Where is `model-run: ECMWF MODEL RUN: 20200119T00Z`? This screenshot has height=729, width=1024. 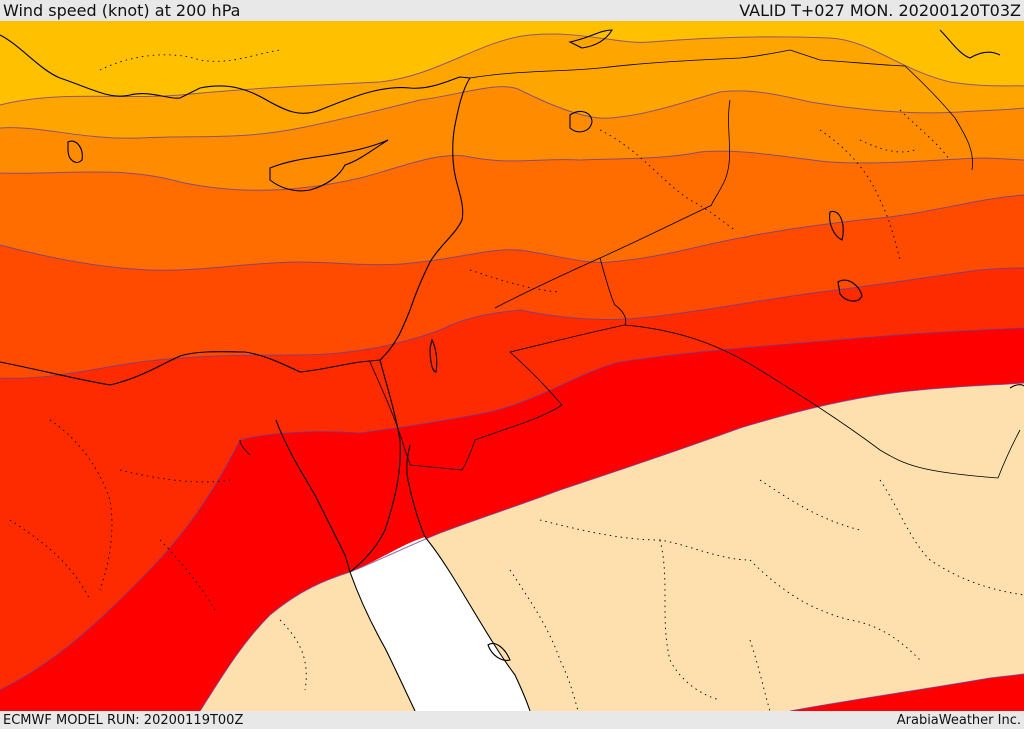 model-run: ECMWF MODEL RUN: 20200119T00Z is located at coordinates (123, 720).